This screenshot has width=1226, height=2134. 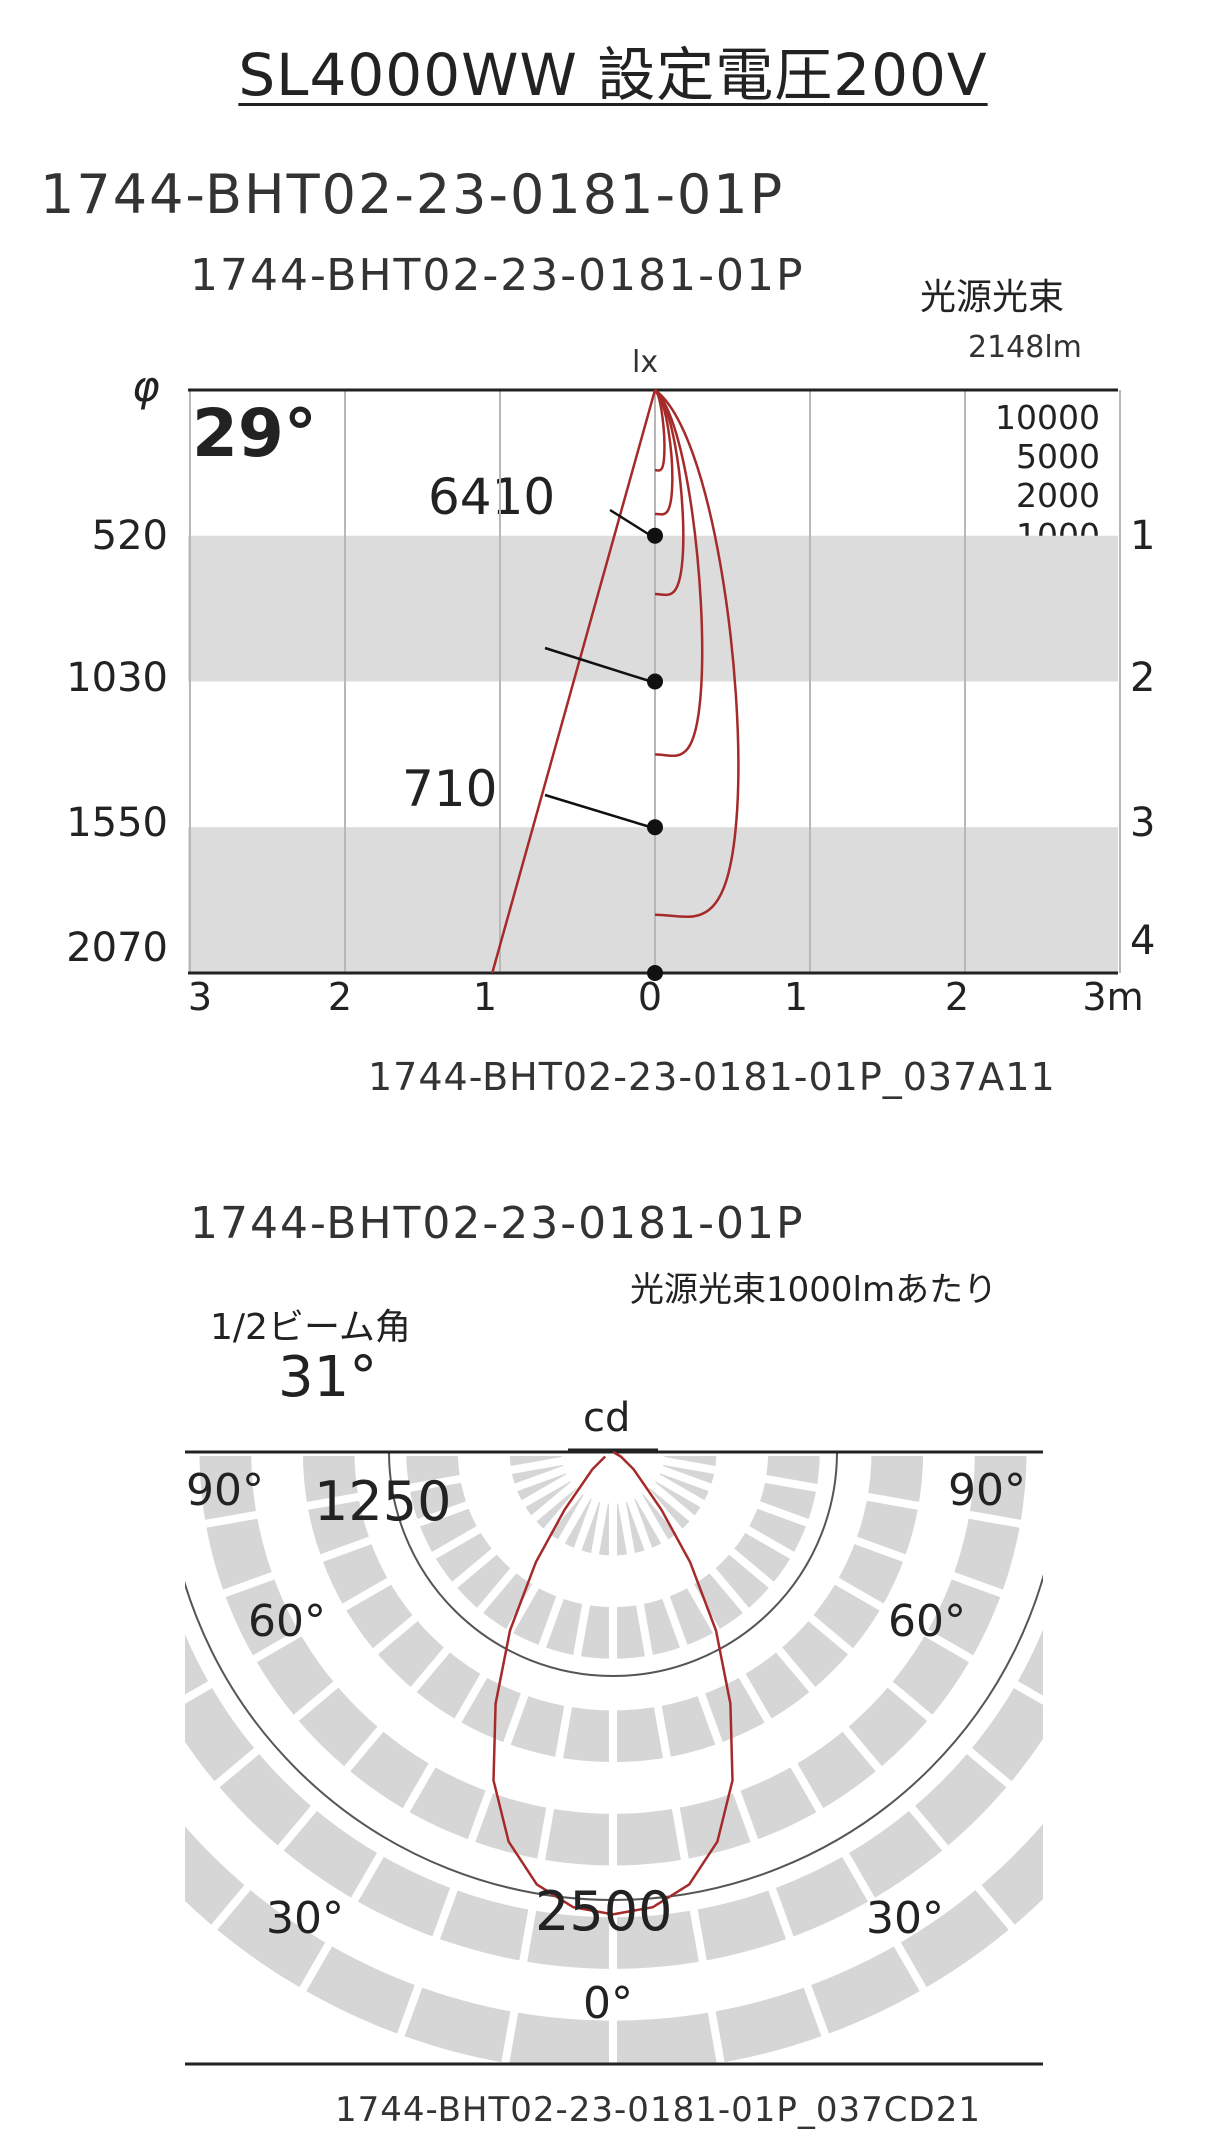 What do you see at coordinates (1025, 347) in the screenshot?
I see `source-flux-value: 2148lm` at bounding box center [1025, 347].